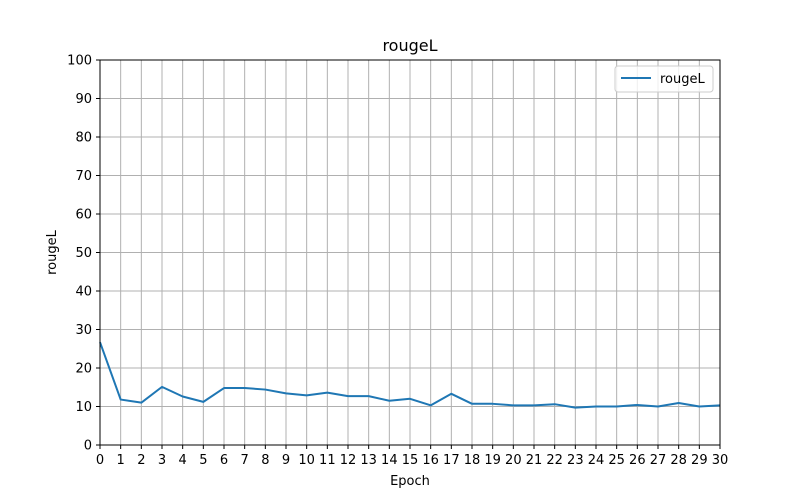  I want to click on x-tick-label: 20, so click(513, 460).